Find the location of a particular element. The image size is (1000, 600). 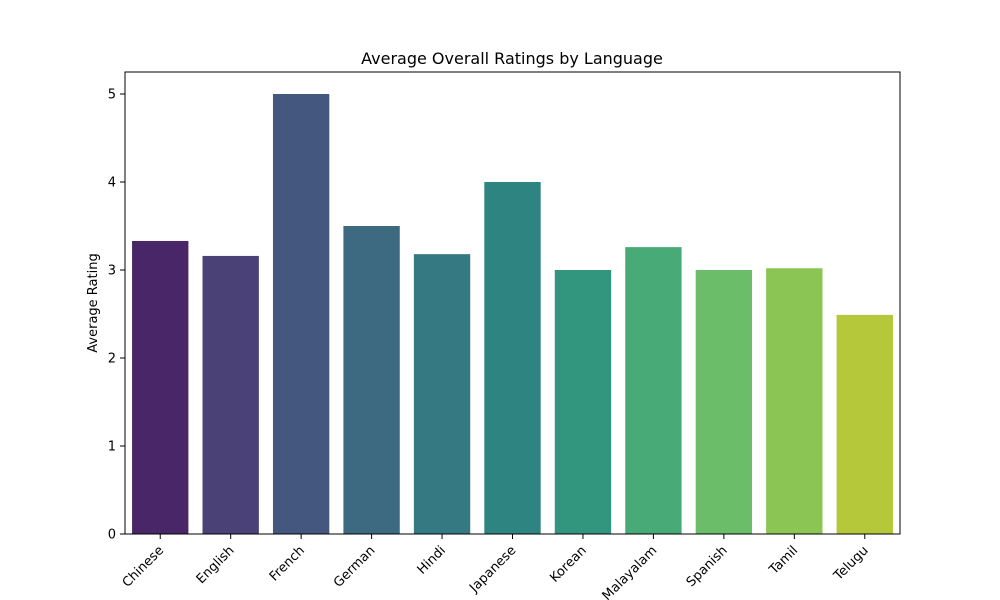

bar-german is located at coordinates (371, 380).